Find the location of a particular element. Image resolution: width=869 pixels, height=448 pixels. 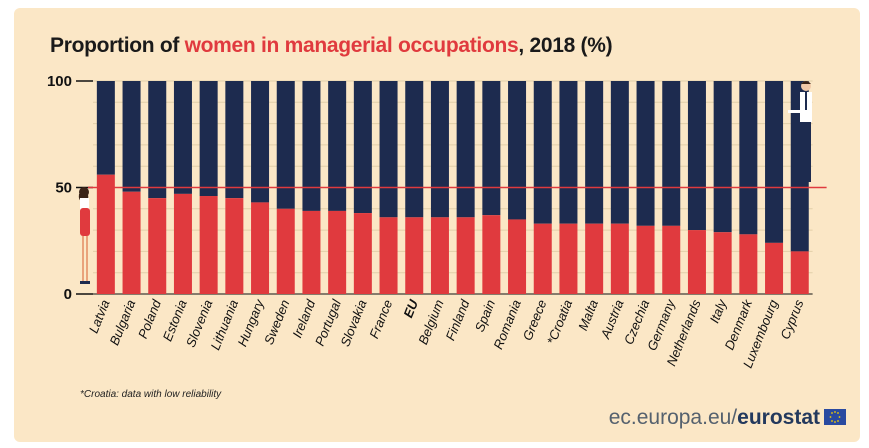

category-label: Latvia is located at coordinates (99, 317).